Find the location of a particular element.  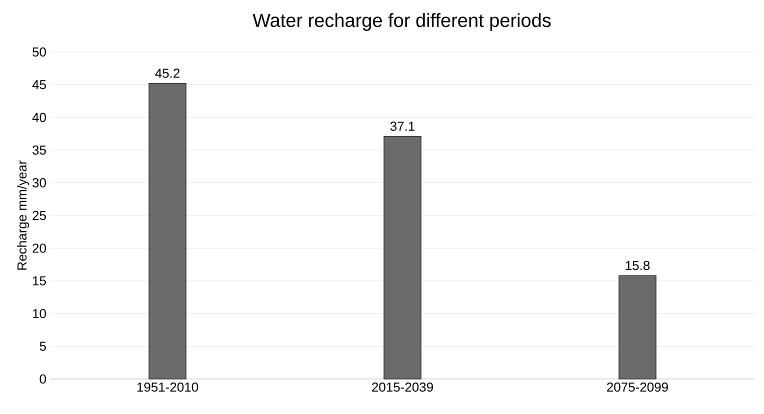

y-tick-label: 5 is located at coordinates (43, 346).